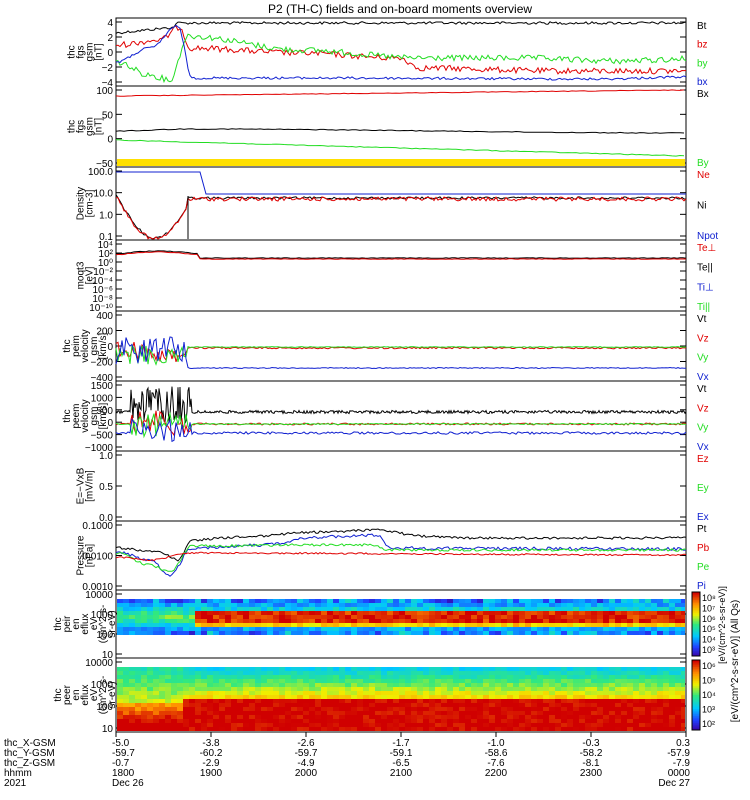  I want to click on panel-2-ytick-label: 50, so click(108, 115).